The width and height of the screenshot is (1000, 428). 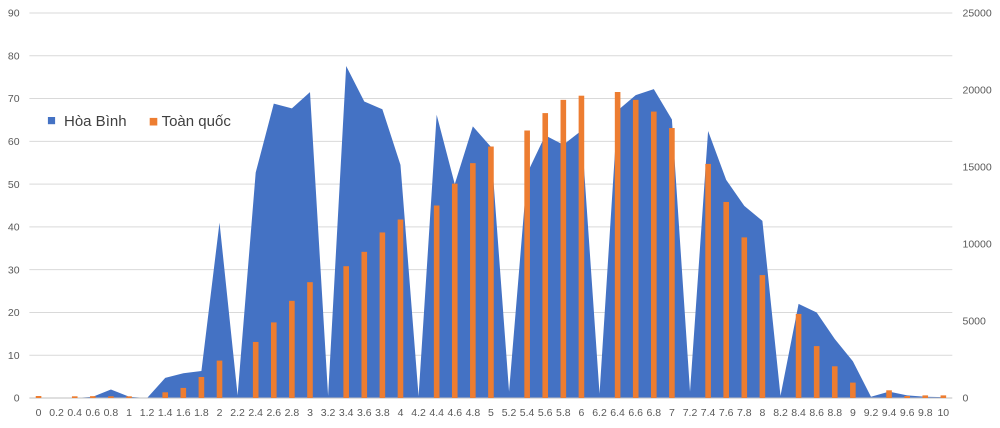 I want to click on svg-text: 4.6, so click(x=454, y=413).